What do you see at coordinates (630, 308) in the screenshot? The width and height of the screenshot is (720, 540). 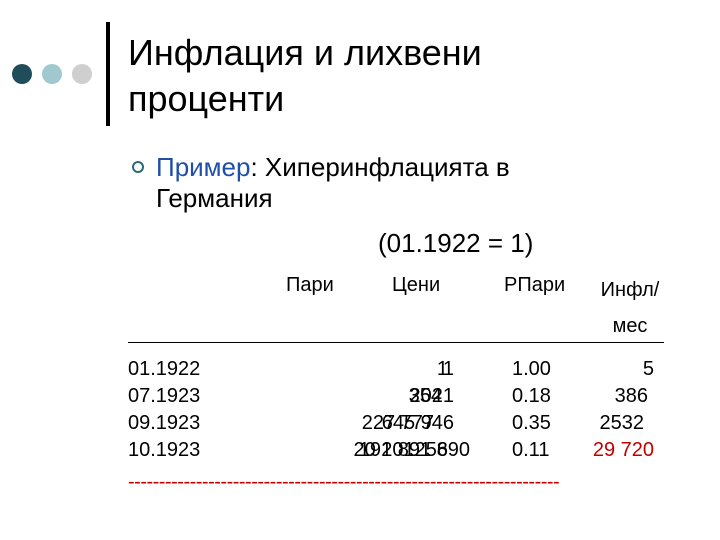 I see `column-header-inflation: Инфл/ мес` at bounding box center [630, 308].